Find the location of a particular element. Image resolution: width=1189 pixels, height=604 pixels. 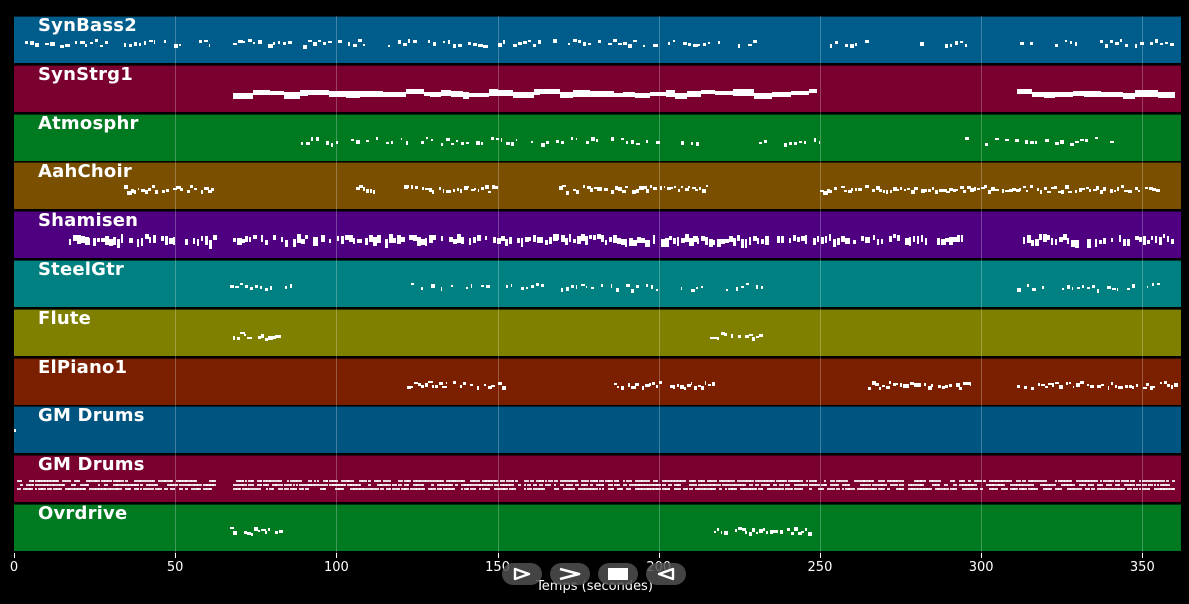

track-steelgtr: SteelGtr is located at coordinates (597, 283).